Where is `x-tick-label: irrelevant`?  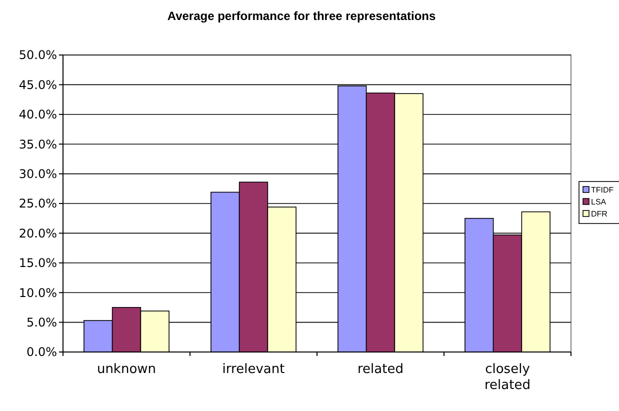 x-tick-label: irrelevant is located at coordinates (253, 369).